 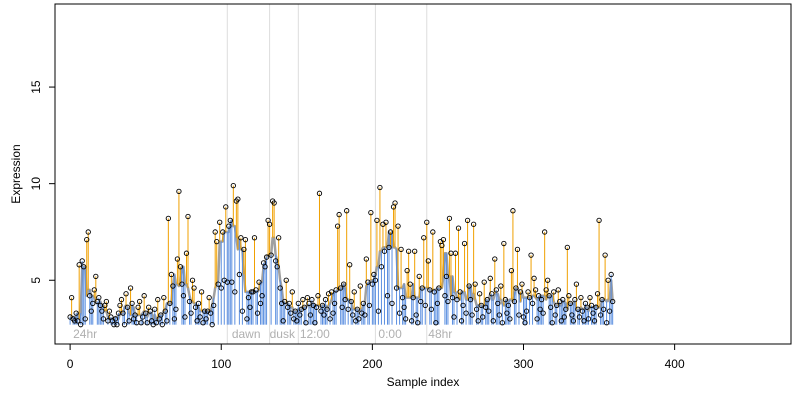 What do you see at coordinates (70, 364) in the screenshot?
I see `x-tick-label: 0` at bounding box center [70, 364].